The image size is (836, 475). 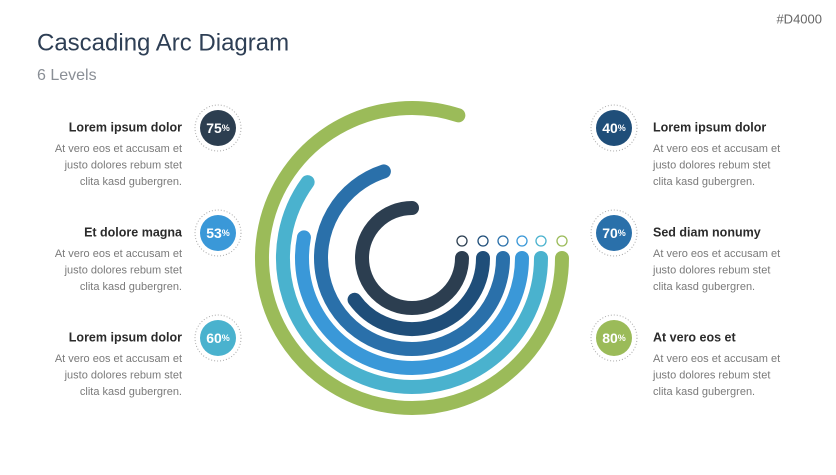 I want to click on badge-value: 70%, so click(x=614, y=233).